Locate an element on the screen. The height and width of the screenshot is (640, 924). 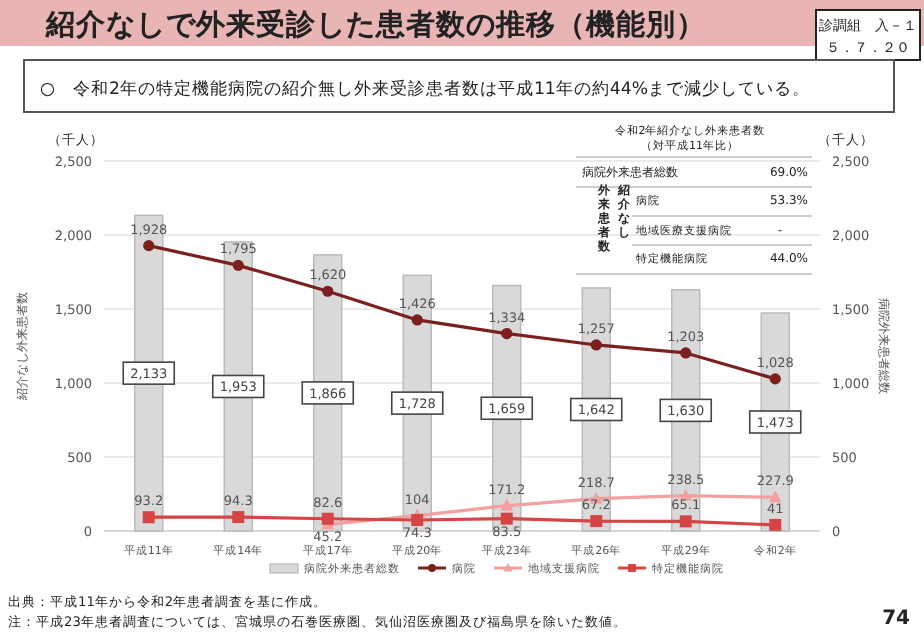
chart-subtitle: ○ 令和2年の特定機能病院の紹介無し外来受診患者数は平成11年の約44%まで減少している。 is located at coordinates (425, 89).